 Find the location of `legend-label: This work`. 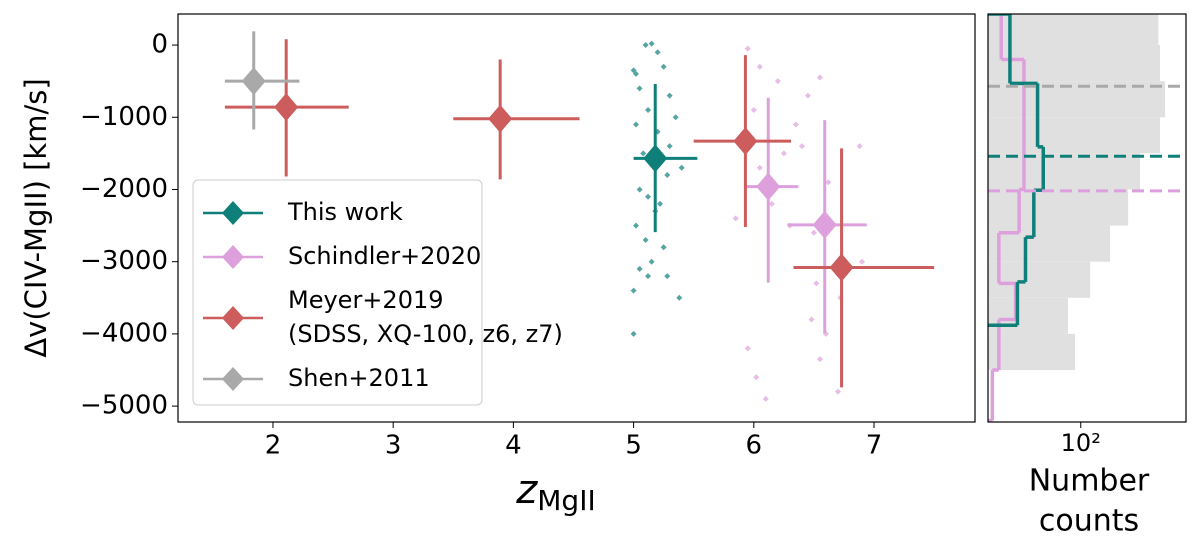

legend-label: This work is located at coordinates (345, 212).